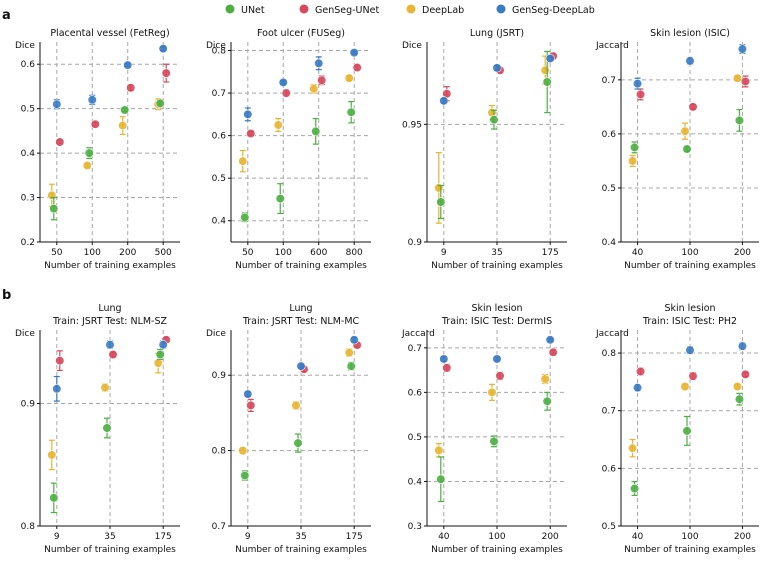 This screenshot has width=765, height=567. I want to click on legend-marker-genseg-deeplab, so click(501, 9).